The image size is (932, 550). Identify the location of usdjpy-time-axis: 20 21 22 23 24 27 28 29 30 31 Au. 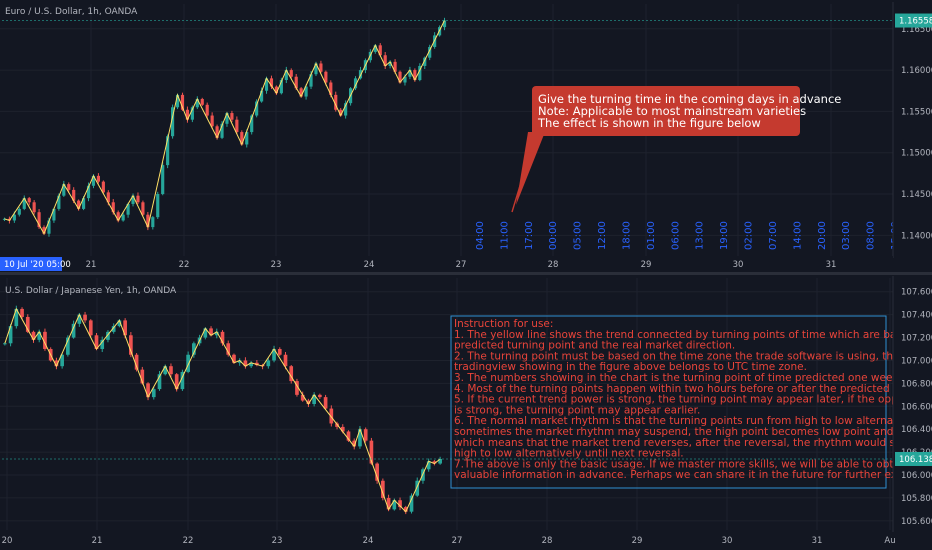
(448, 541).